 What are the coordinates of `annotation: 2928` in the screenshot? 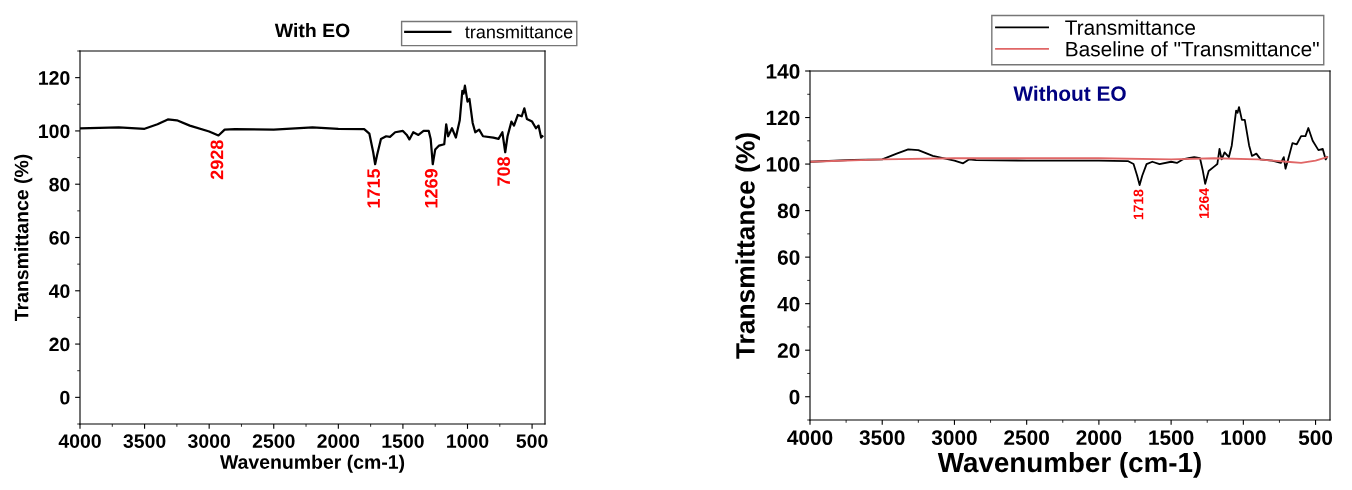 It's located at (217, 160).